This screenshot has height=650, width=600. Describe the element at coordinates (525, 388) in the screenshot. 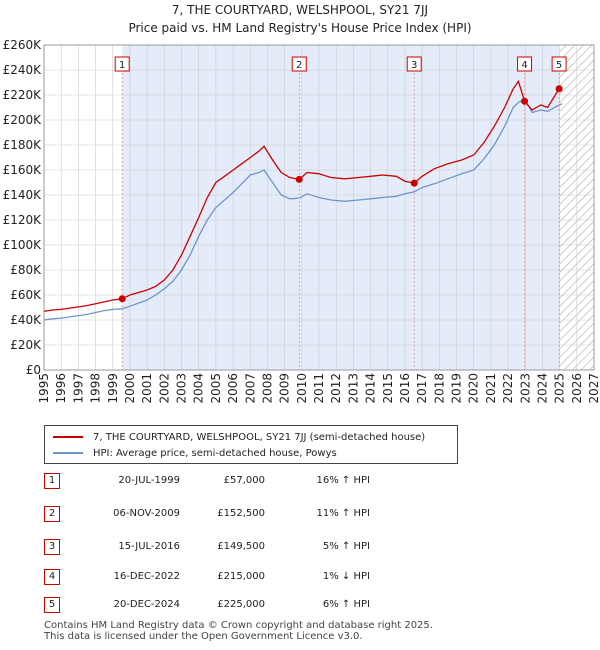

I see `x-tick-label: 2023` at that location.